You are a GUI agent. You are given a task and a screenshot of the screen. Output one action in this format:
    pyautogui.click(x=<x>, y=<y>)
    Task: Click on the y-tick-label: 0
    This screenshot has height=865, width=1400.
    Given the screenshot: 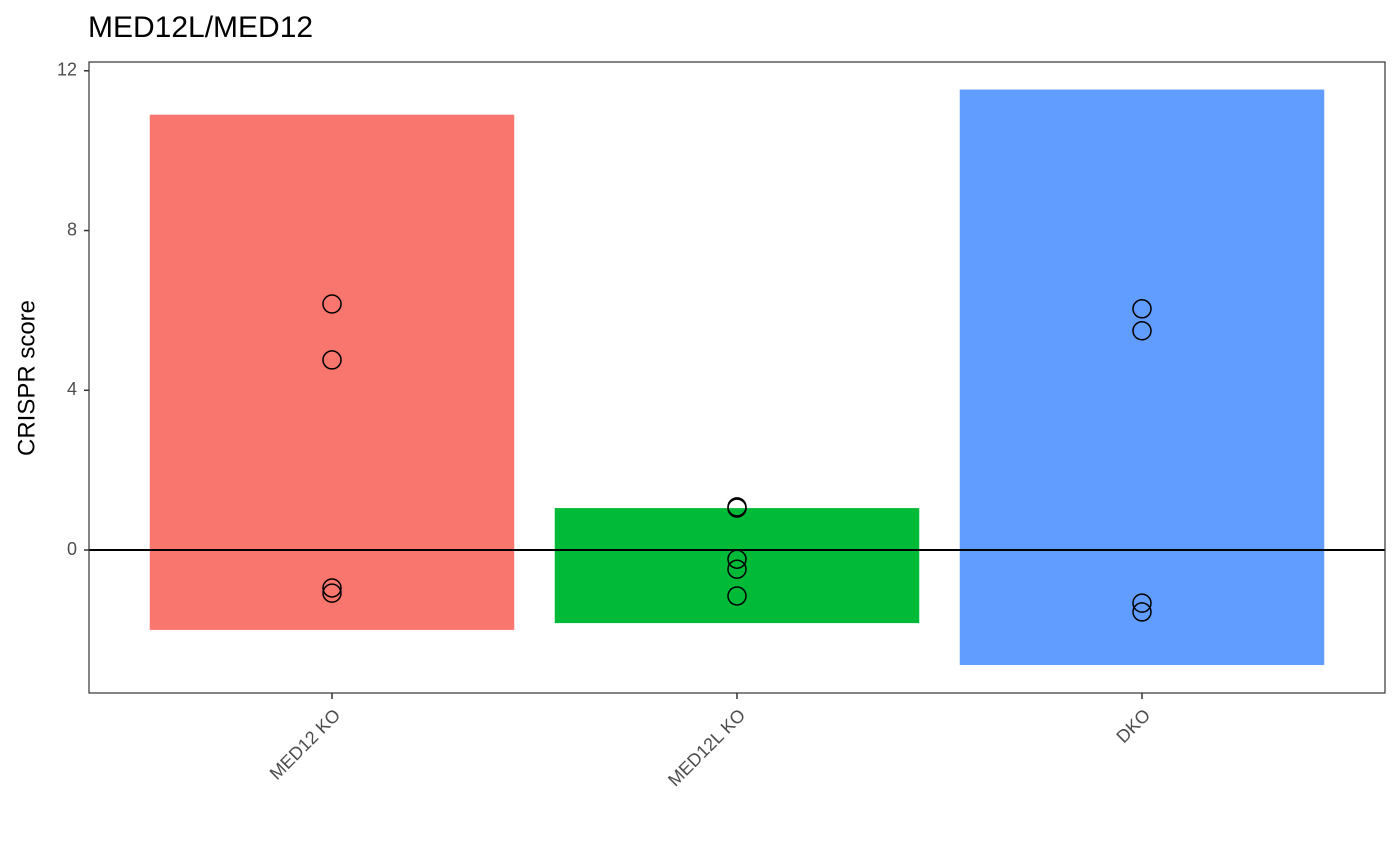 What is the action you would take?
    pyautogui.click(x=72, y=549)
    